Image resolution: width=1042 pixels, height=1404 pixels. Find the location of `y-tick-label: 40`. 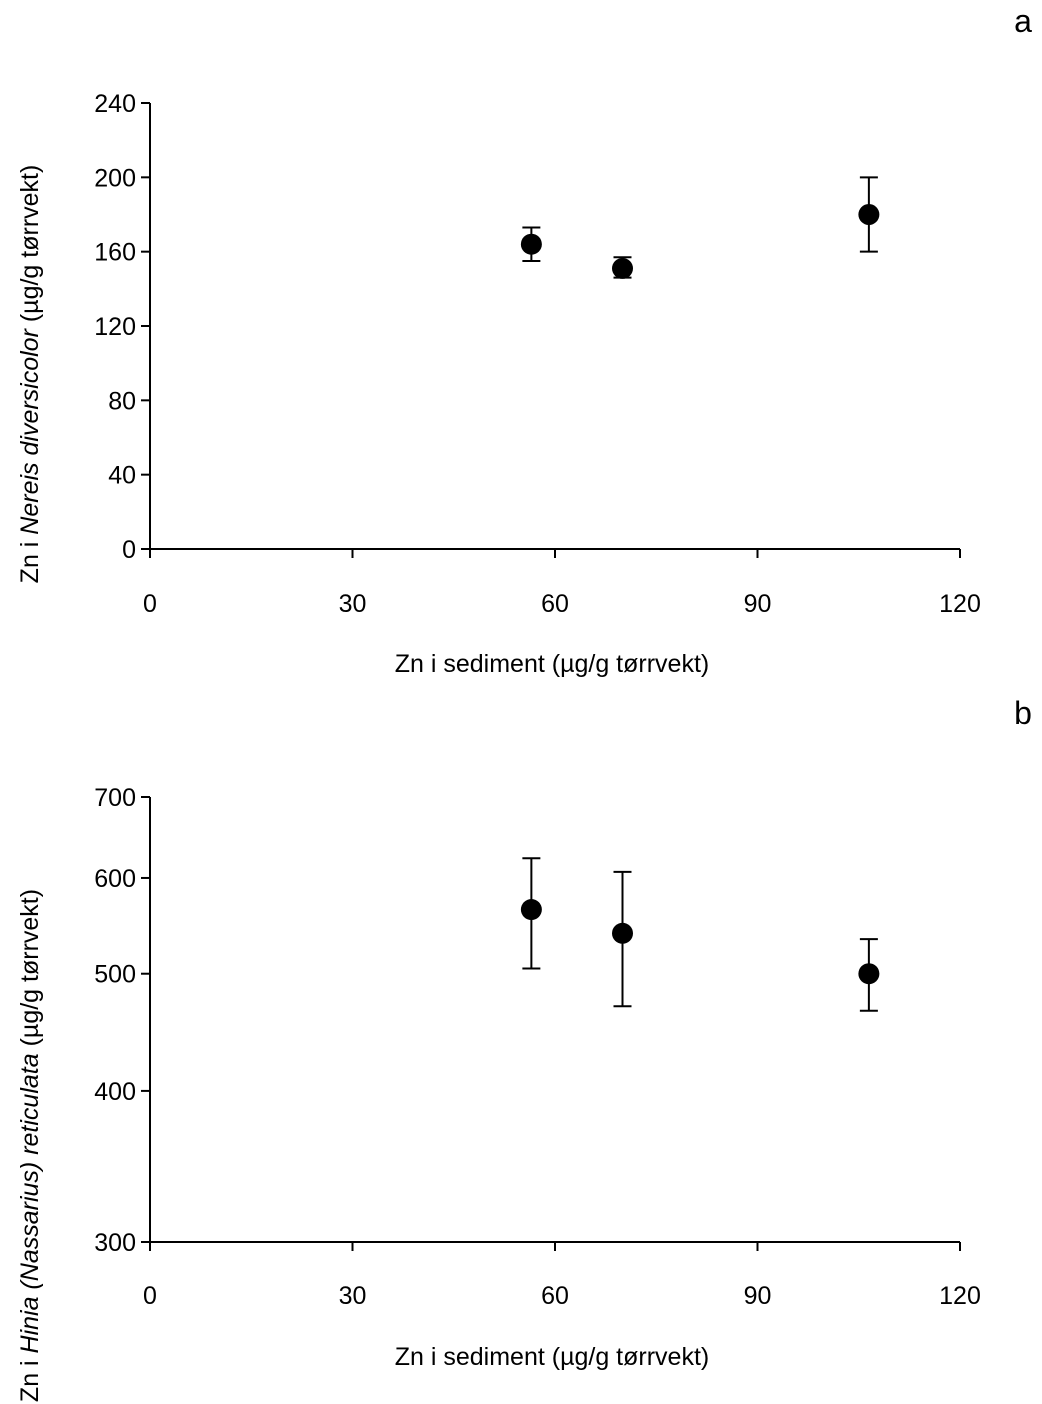

y-tick-label: 40 is located at coordinates (122, 476).